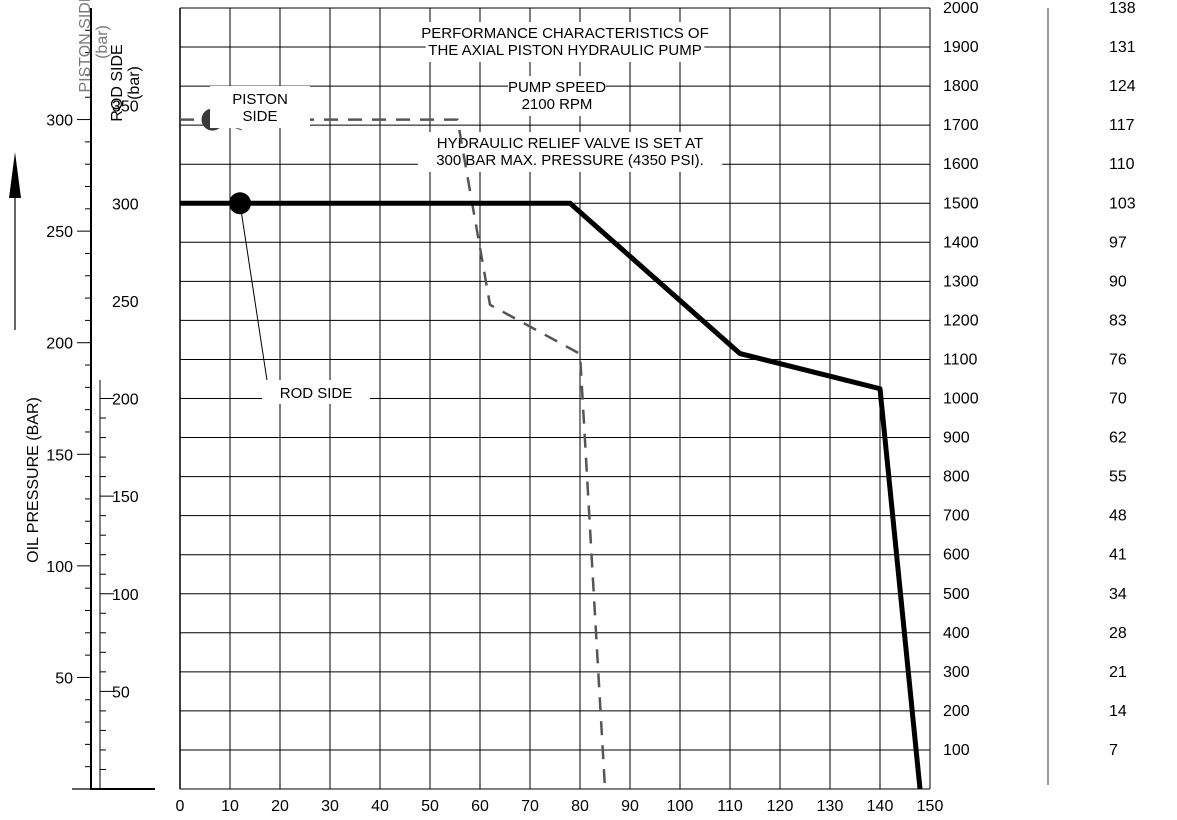 The image size is (1177, 820). What do you see at coordinates (961, 125) in the screenshot?
I see `right-primary-tick-label: 1700` at bounding box center [961, 125].